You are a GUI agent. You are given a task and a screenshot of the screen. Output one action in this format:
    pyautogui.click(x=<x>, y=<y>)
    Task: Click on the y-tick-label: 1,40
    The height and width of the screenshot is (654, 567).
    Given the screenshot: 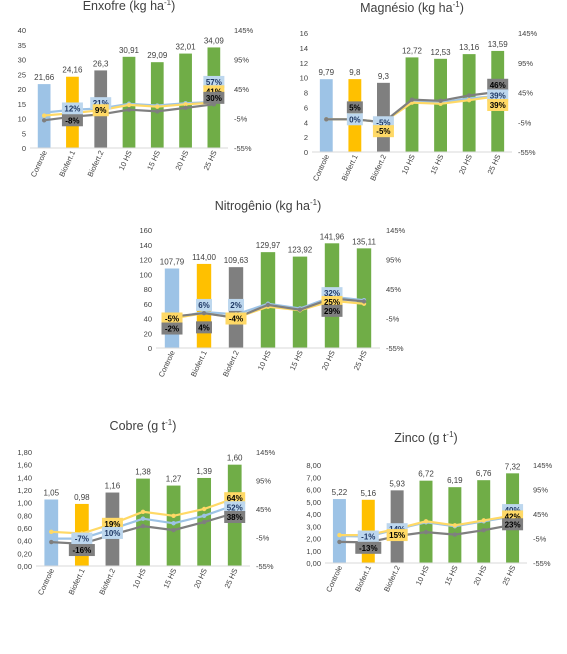 What is the action you would take?
    pyautogui.click(x=24, y=477)
    